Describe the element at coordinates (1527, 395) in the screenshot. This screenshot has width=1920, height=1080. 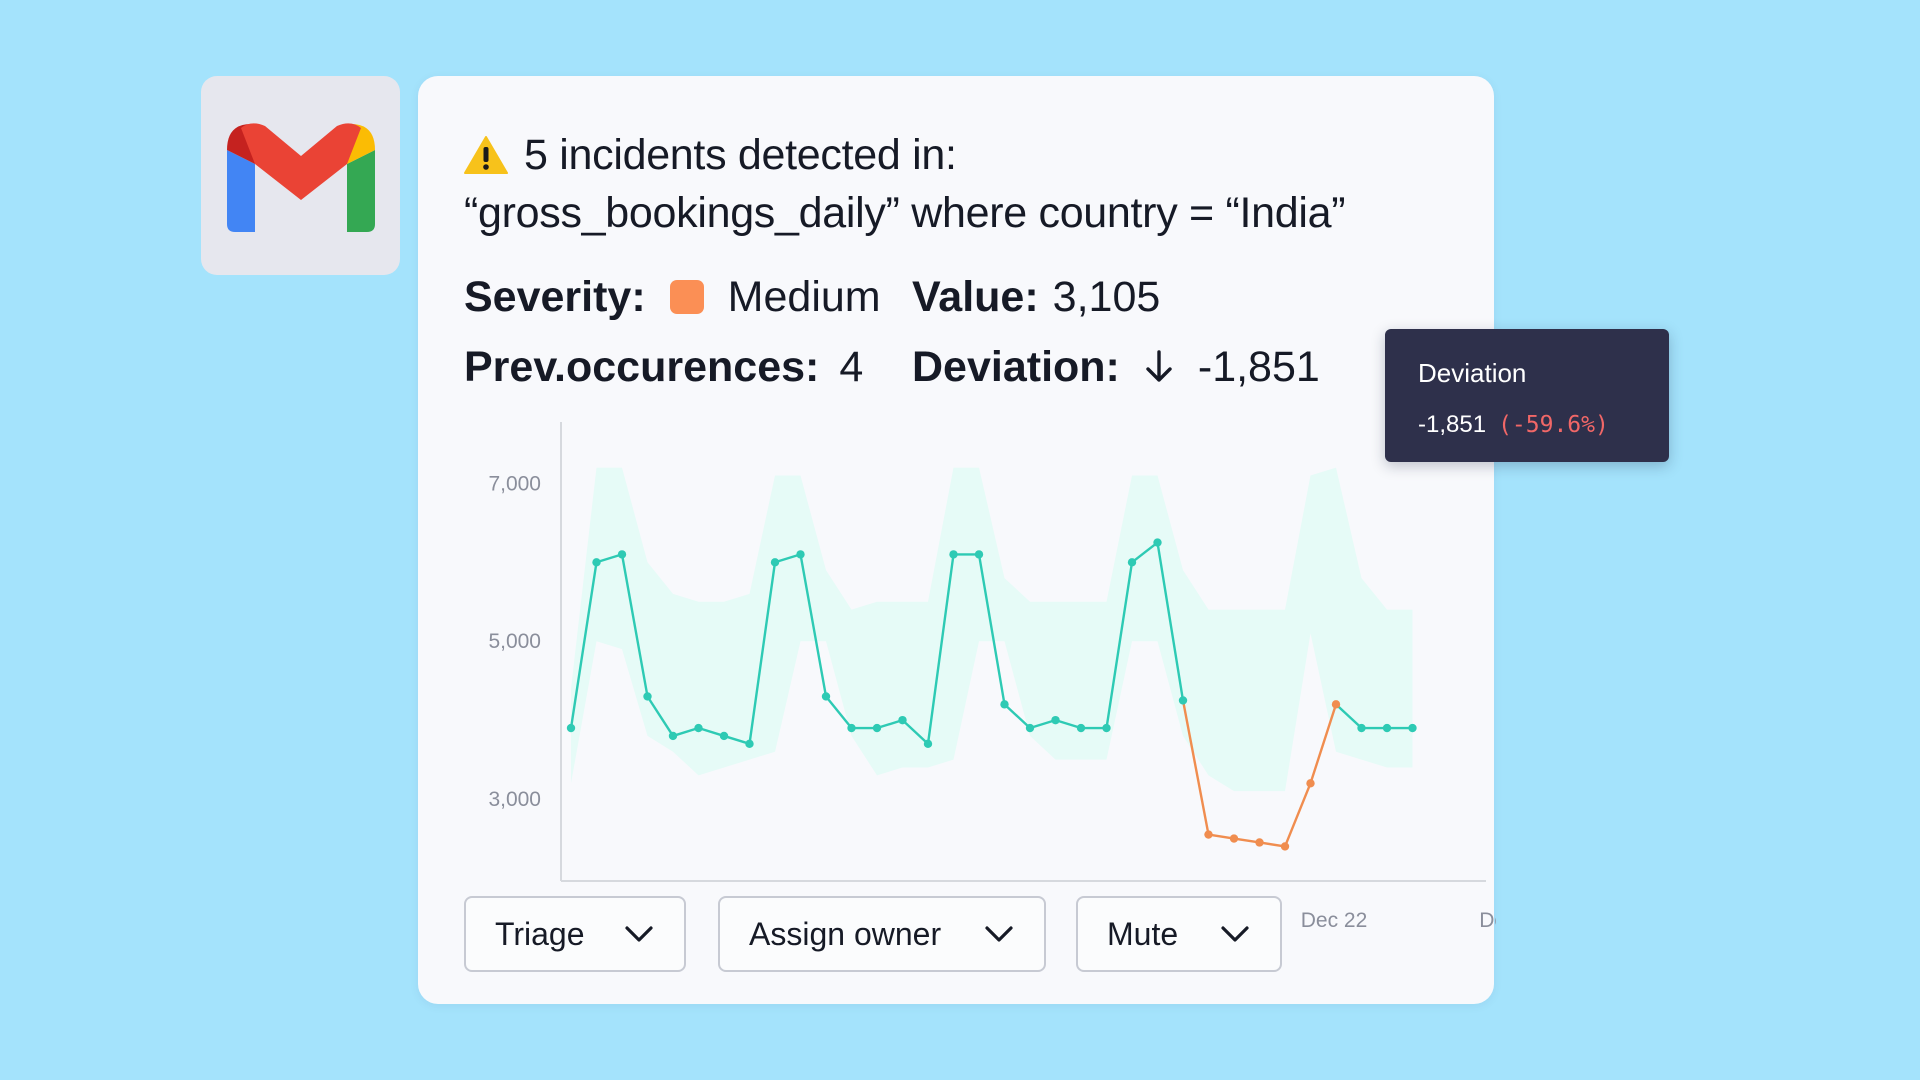
I see `deviation-tooltip: Deviation -1,851 (-59.6%)` at that location.